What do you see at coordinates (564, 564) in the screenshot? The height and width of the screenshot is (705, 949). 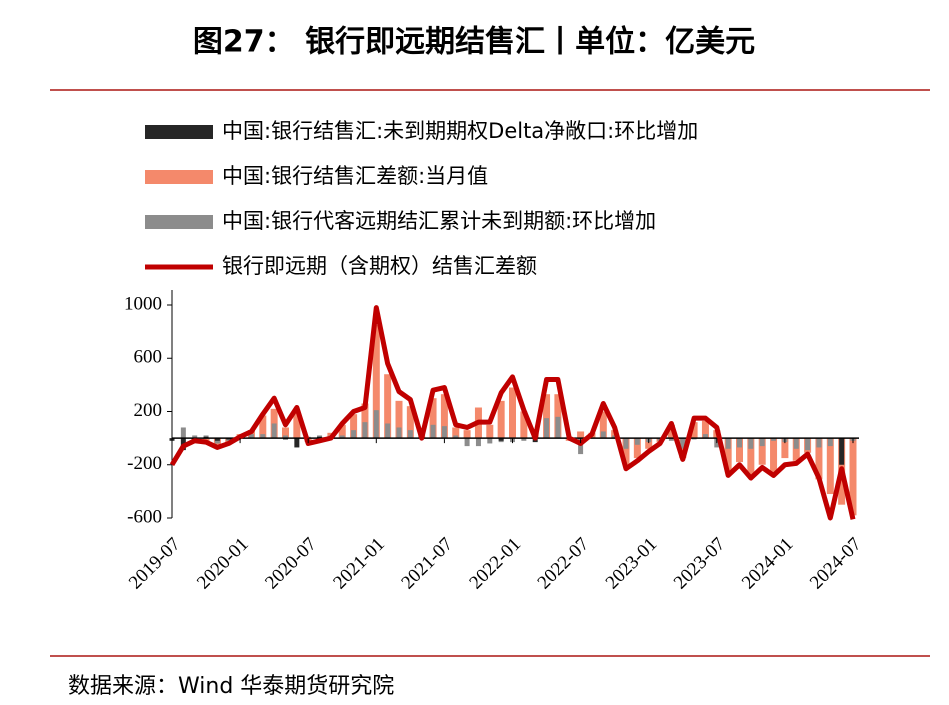 I see `x-tick-label: 2022-07` at bounding box center [564, 564].